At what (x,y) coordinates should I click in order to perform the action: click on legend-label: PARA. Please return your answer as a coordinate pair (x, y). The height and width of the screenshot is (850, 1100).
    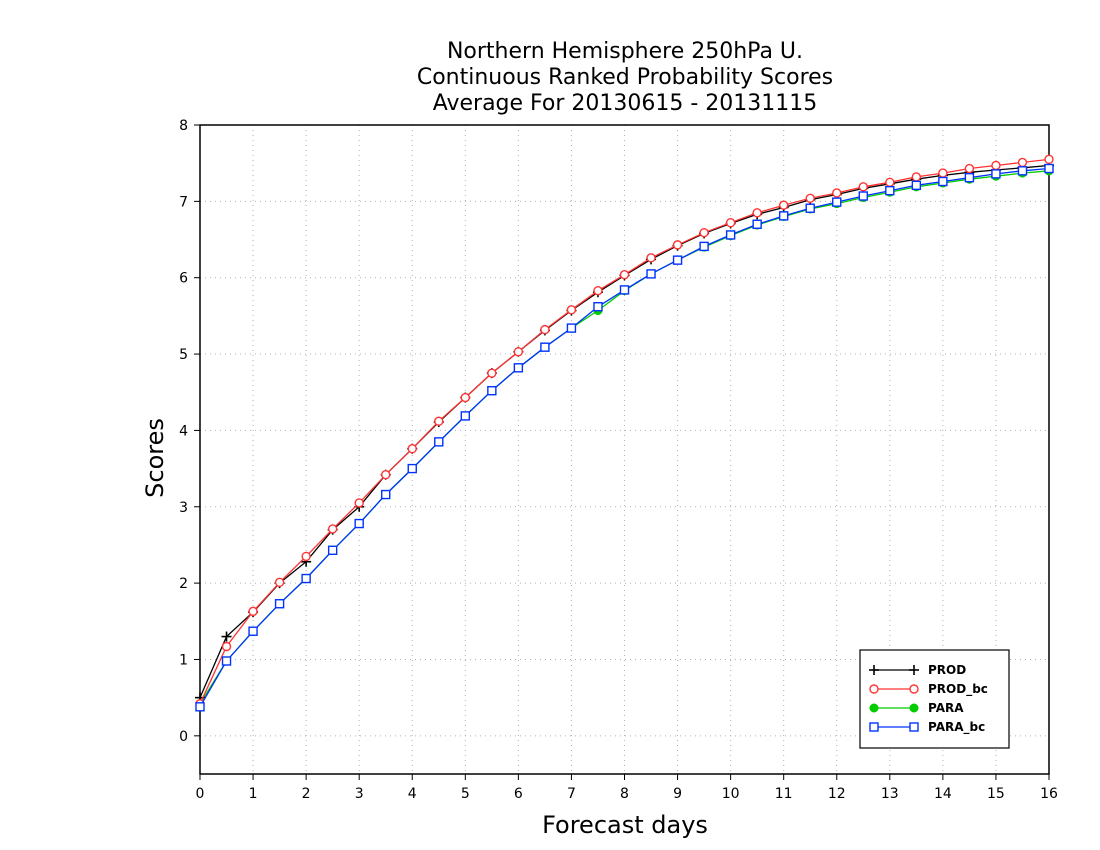
    Looking at the image, I should click on (946, 708).